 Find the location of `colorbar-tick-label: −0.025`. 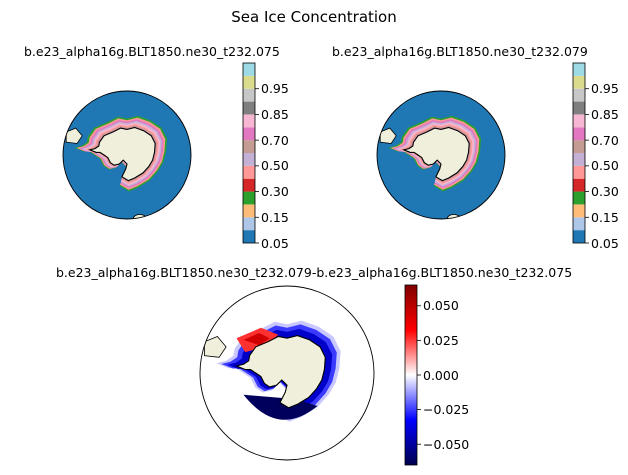

colorbar-tick-label: −0.025 is located at coordinates (446, 410).